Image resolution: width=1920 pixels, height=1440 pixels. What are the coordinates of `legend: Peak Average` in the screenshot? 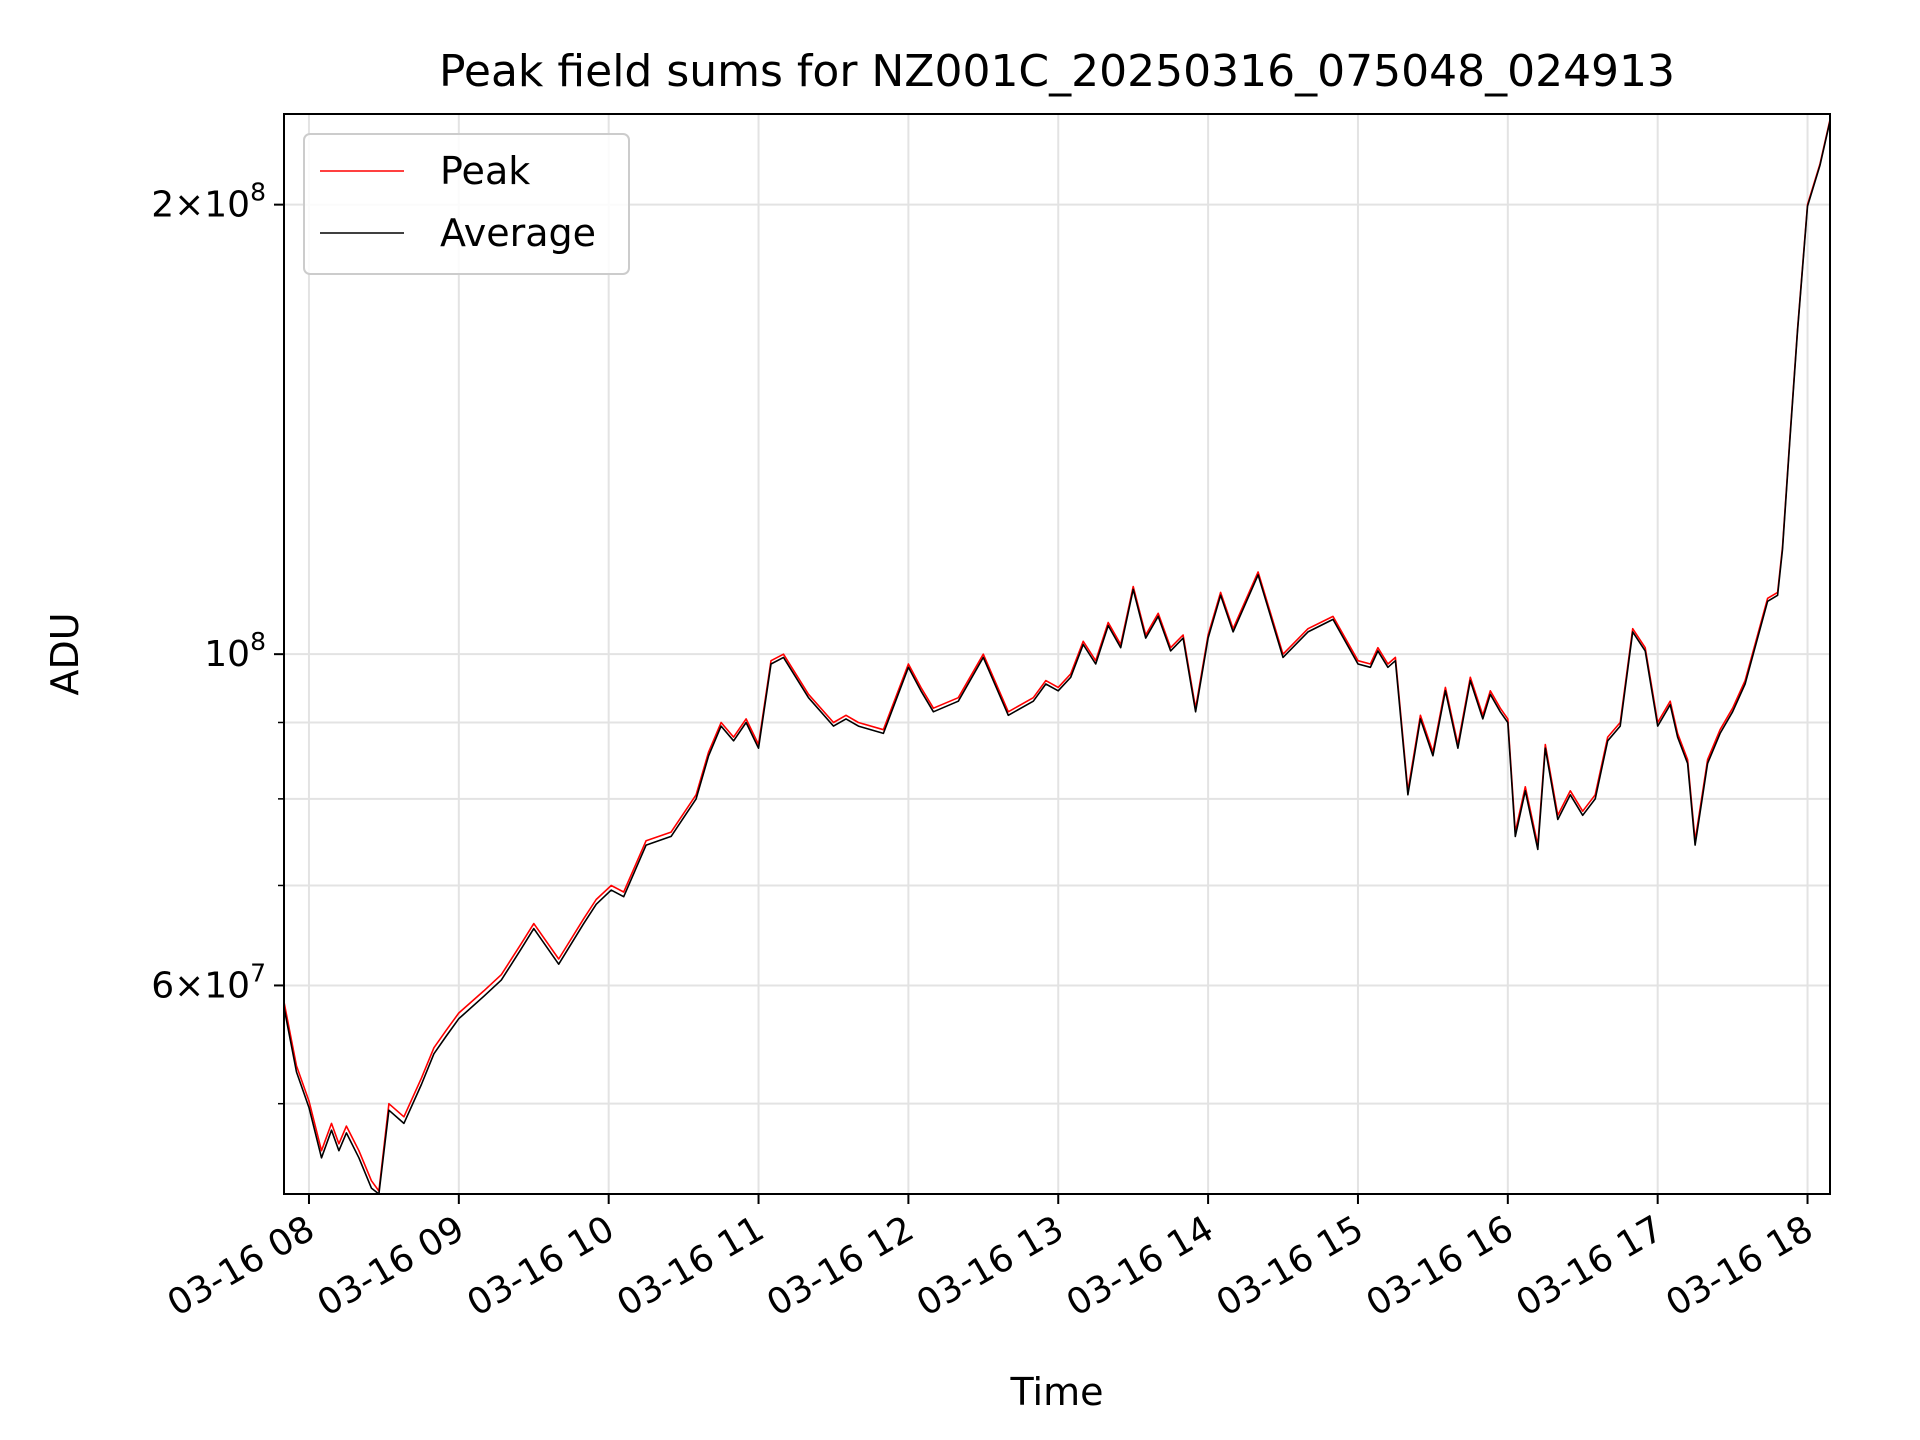 It's located at (466, 204).